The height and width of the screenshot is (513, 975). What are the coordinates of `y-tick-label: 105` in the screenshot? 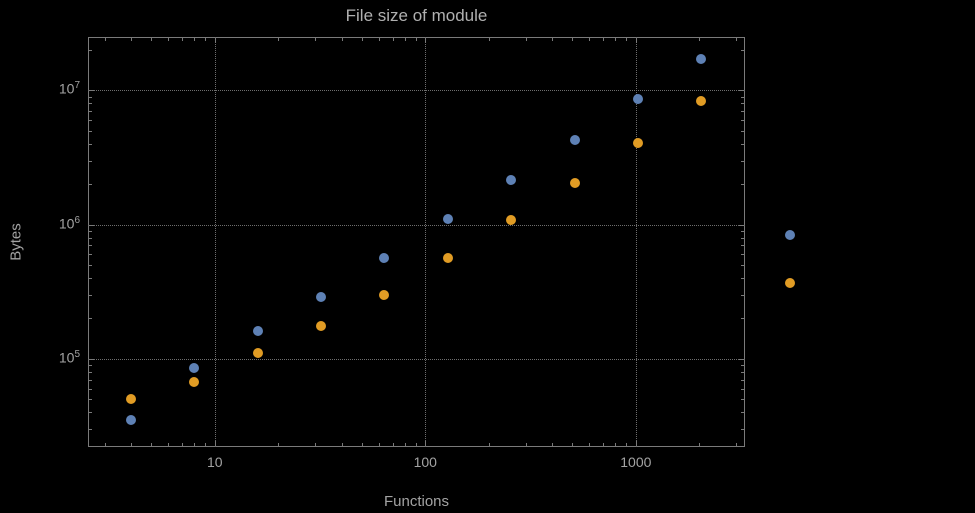 It's located at (69, 357).